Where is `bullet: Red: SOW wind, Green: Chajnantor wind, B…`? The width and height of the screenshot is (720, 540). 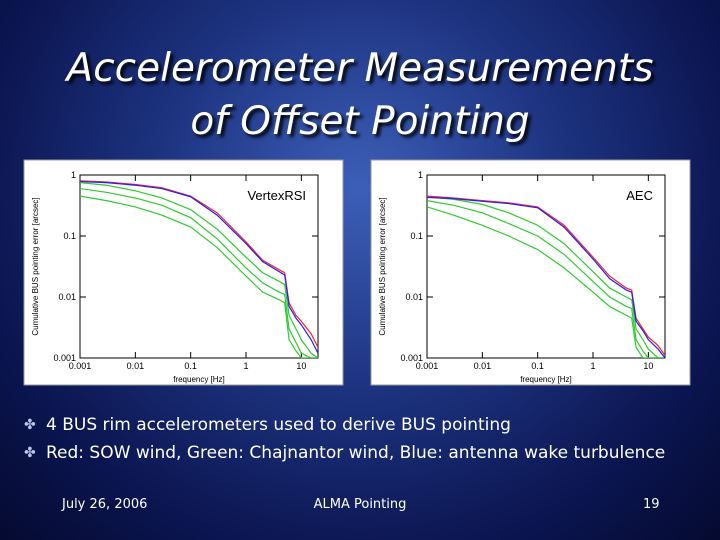 bullet: Red: SOW wind, Green: Chajnantor wind, B… is located at coordinates (344, 453).